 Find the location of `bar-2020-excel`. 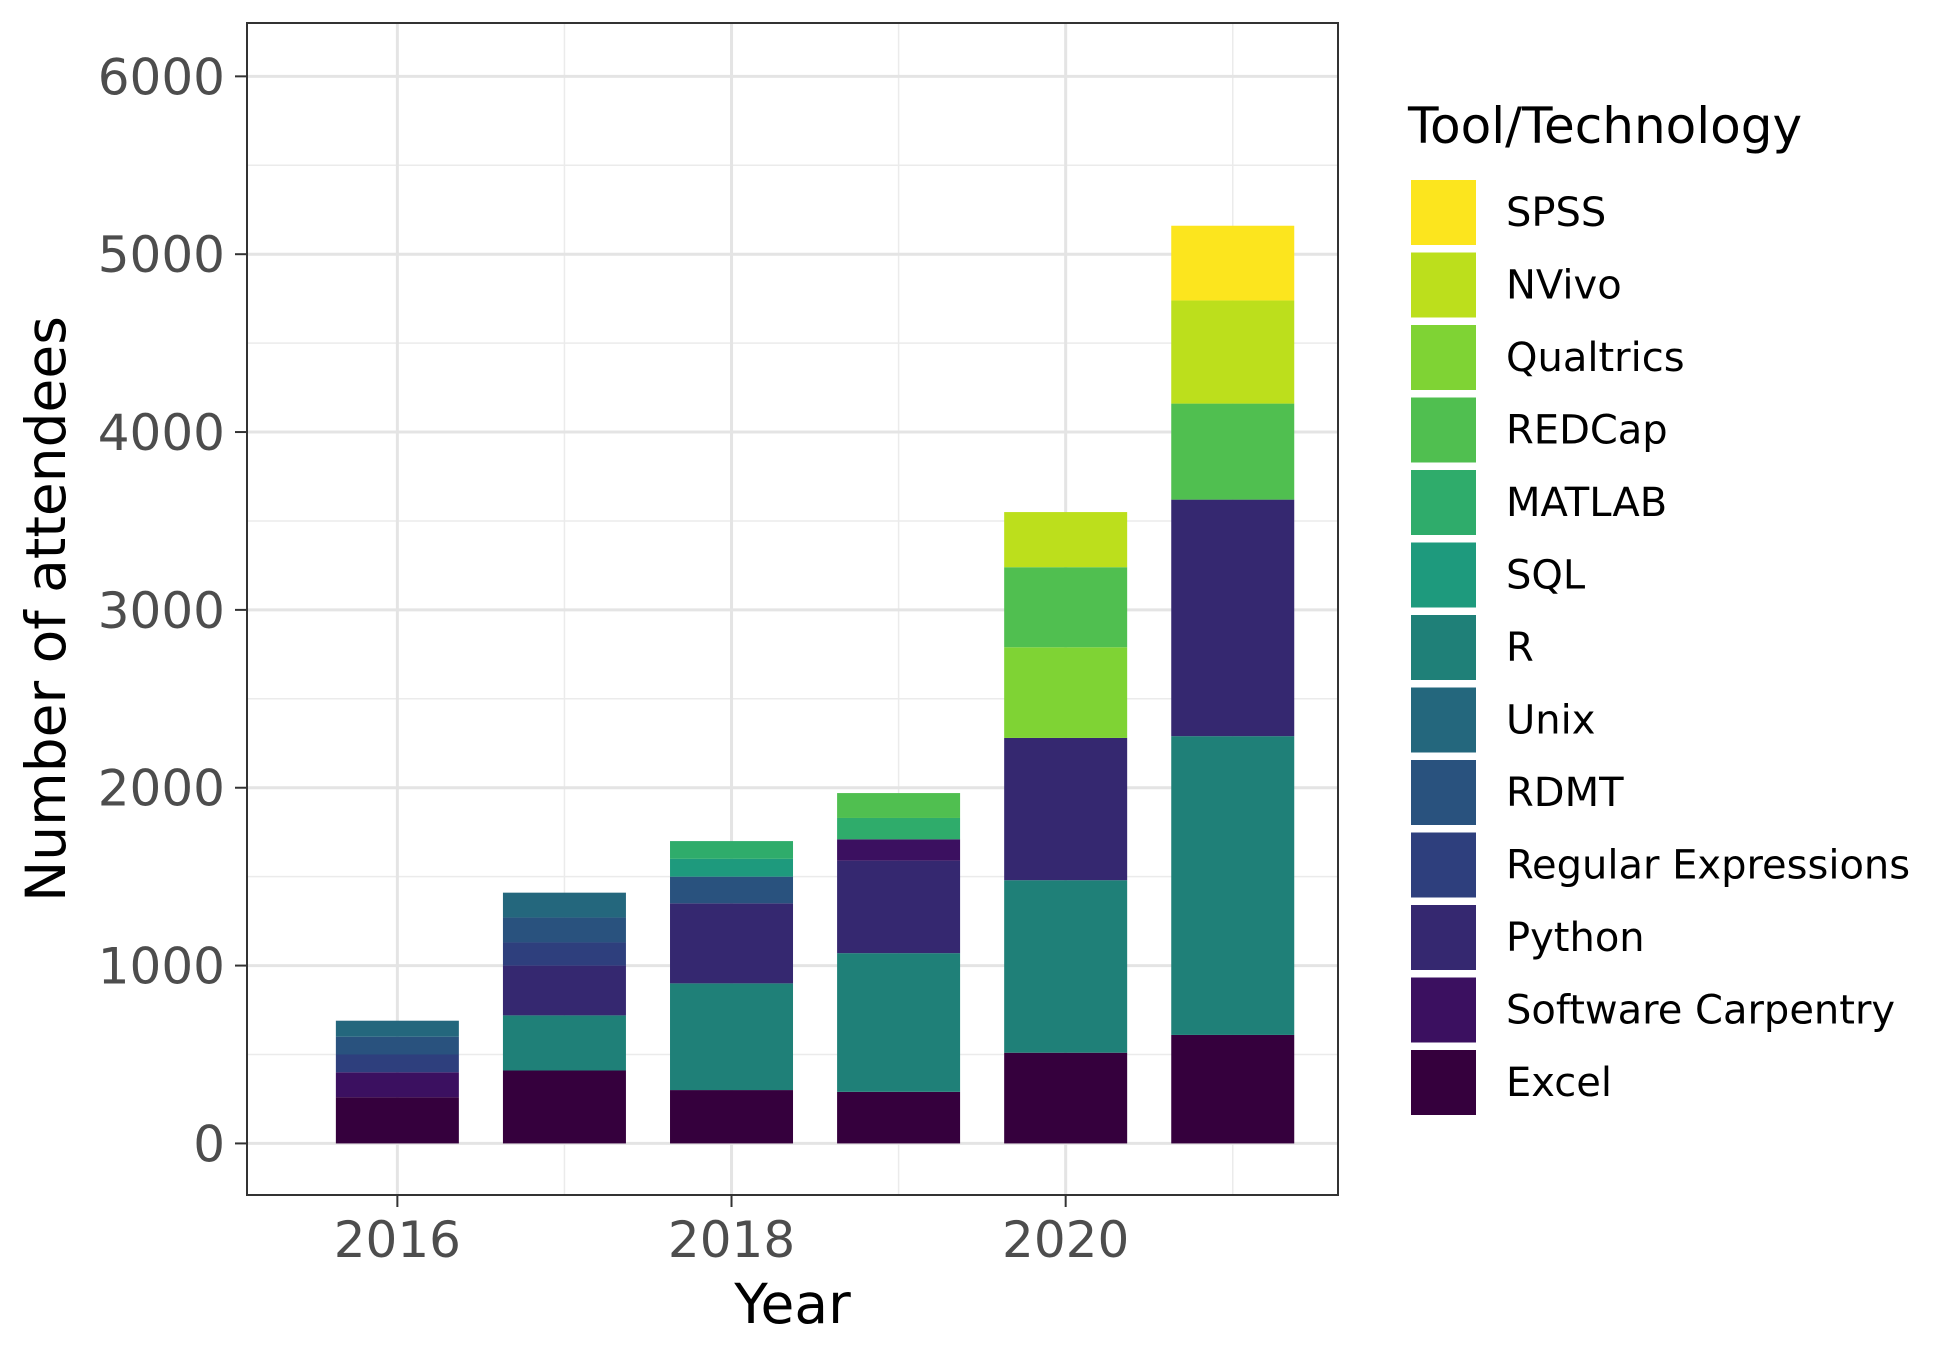

bar-2020-excel is located at coordinates (1066, 1098).